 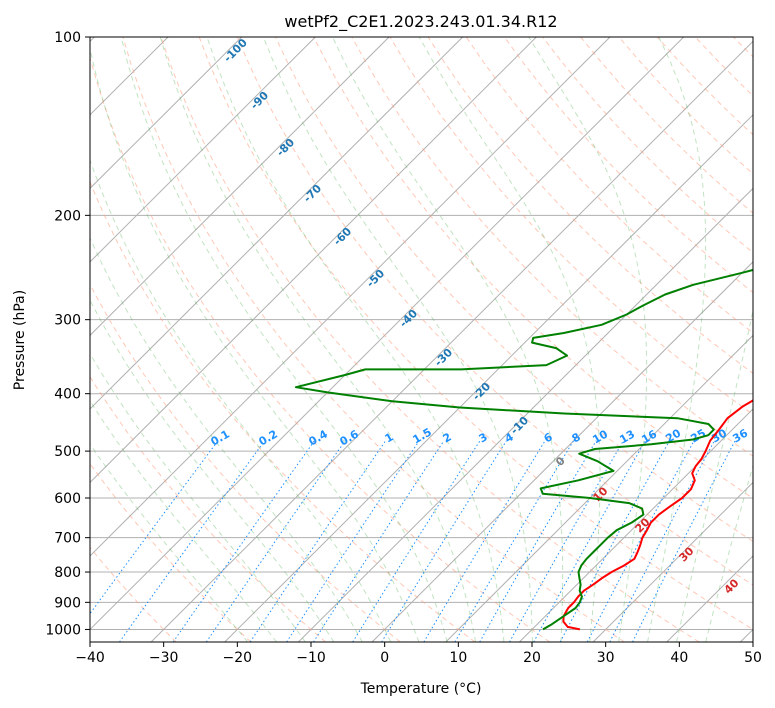 I want to click on x-tick-label: −30, so click(x=164, y=658).